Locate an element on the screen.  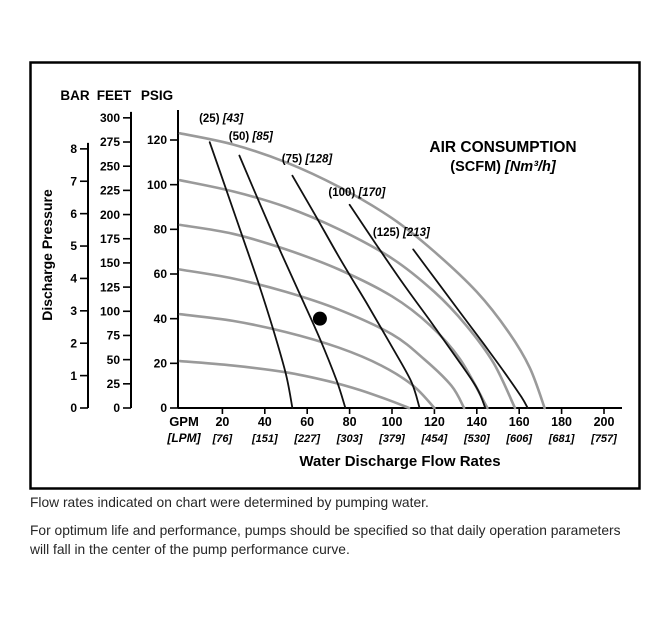
x-tick-label-gpm: 40 is located at coordinates (265, 422).